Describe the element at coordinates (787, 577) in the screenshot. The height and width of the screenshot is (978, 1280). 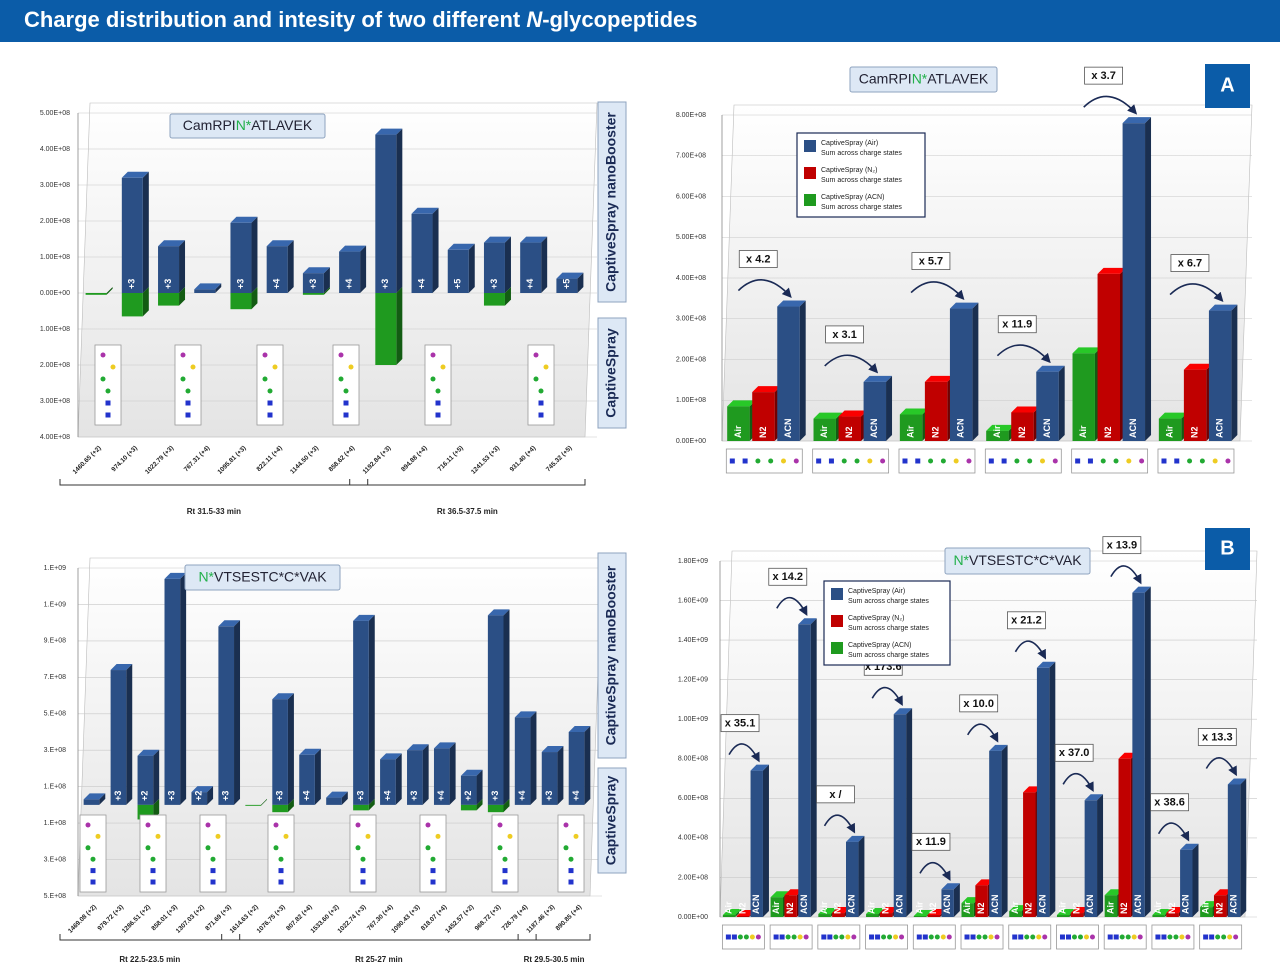
I see `fold-label: x 14.2` at that location.